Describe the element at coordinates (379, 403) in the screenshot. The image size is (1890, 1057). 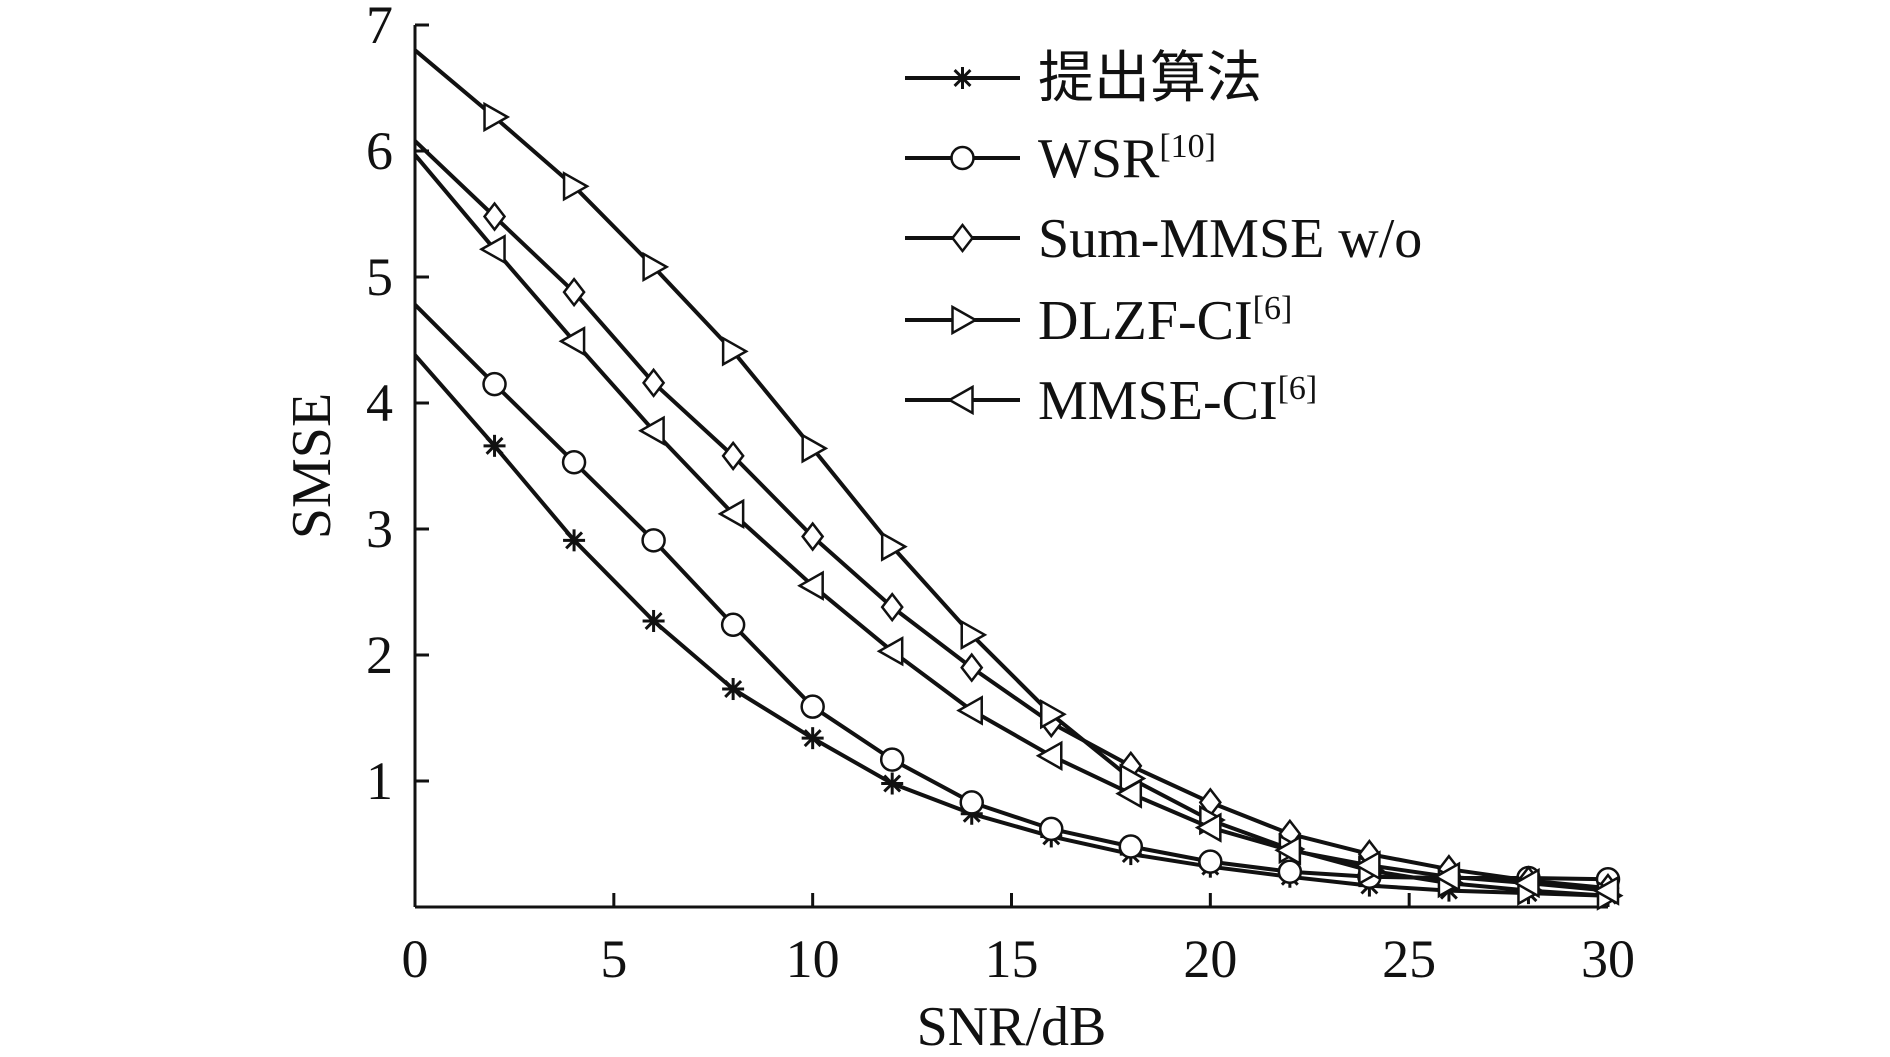
I see `y-tick-label: 4` at that location.